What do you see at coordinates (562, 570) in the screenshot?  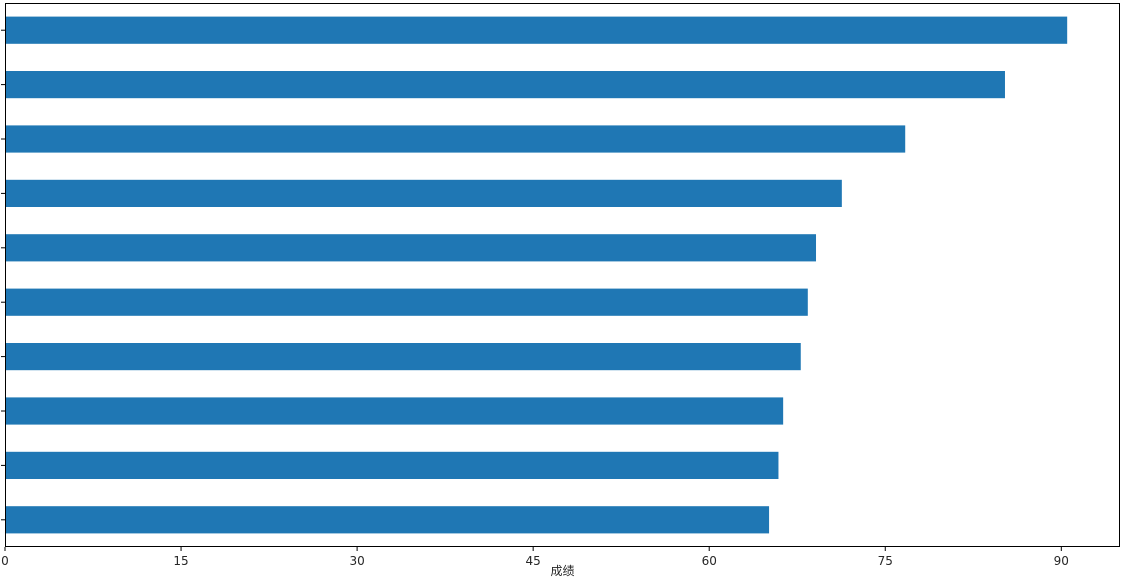 I see `x-axis-label: 成绩` at bounding box center [562, 570].